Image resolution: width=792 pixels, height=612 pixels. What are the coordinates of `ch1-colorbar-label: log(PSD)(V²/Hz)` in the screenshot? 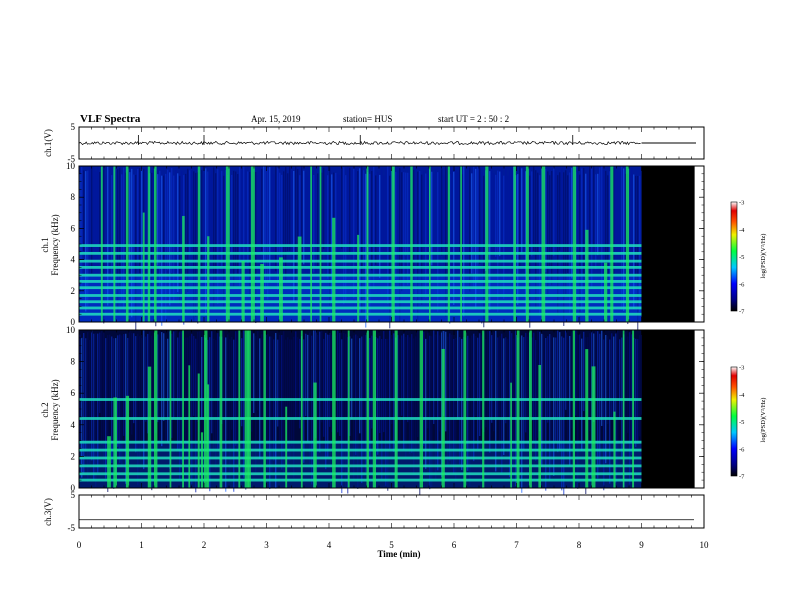 It's located at (763, 256).